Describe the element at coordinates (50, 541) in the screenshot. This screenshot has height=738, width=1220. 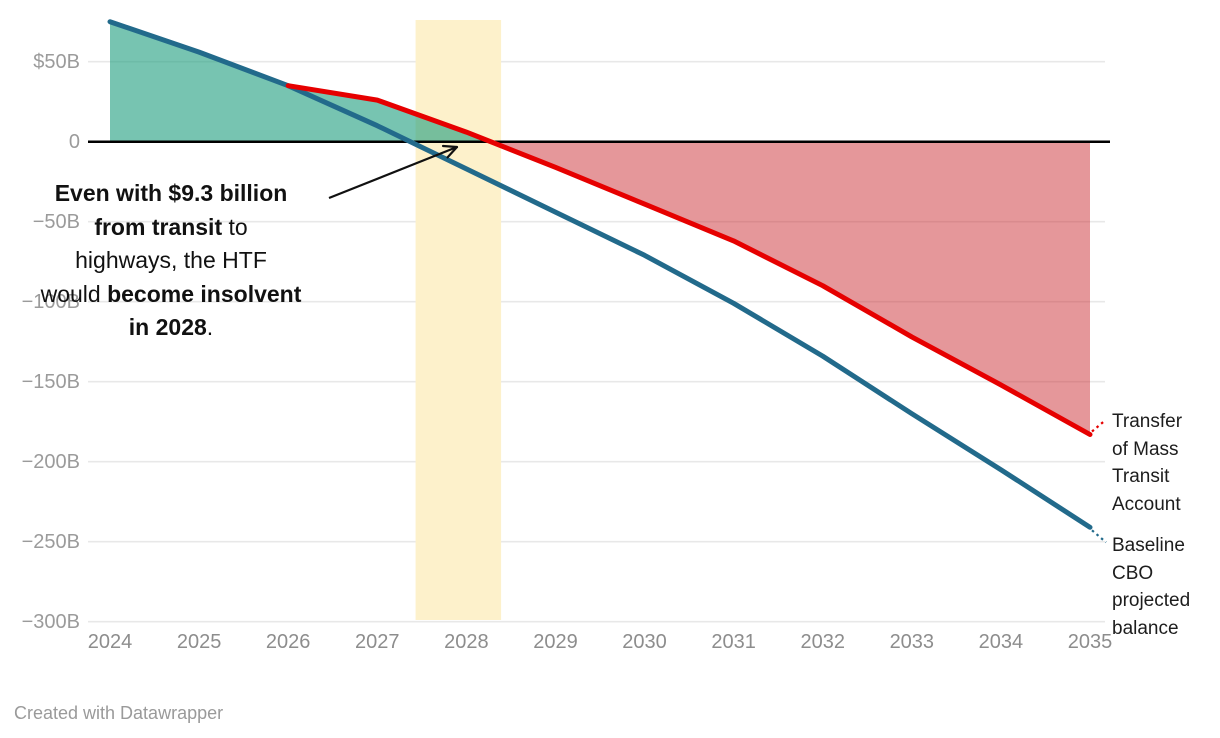
I see `y-tick-label: −250B` at that location.